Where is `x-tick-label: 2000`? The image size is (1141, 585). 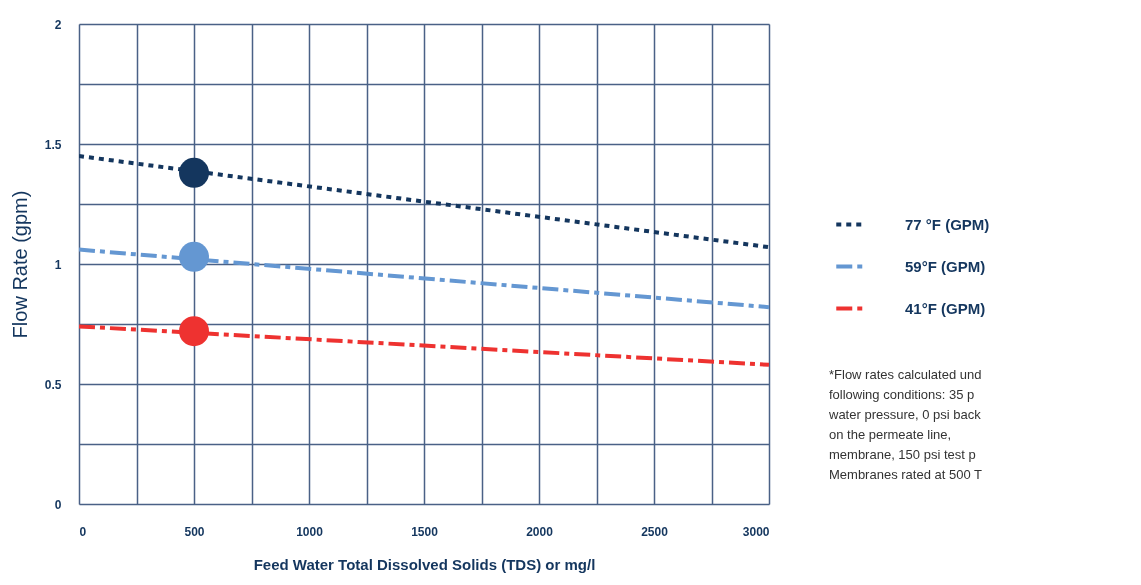 x-tick-label: 2000 is located at coordinates (540, 531).